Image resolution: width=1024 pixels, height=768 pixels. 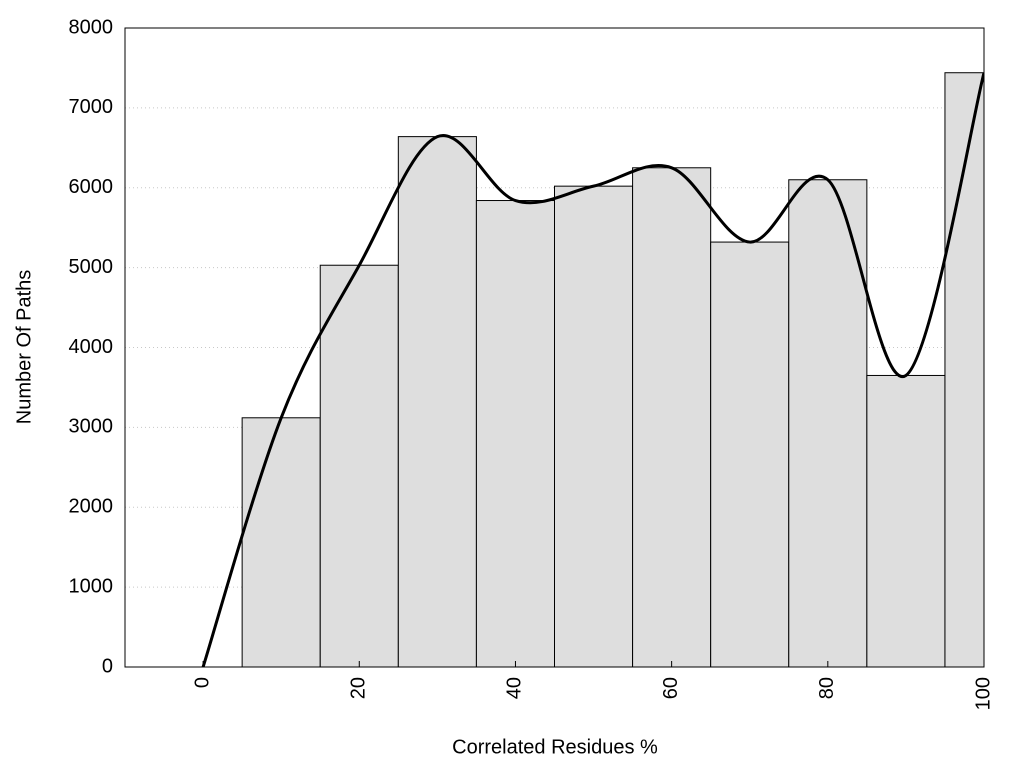 What do you see at coordinates (555, 747) in the screenshot?
I see `x-axis-label: Correlated Residues %` at bounding box center [555, 747].